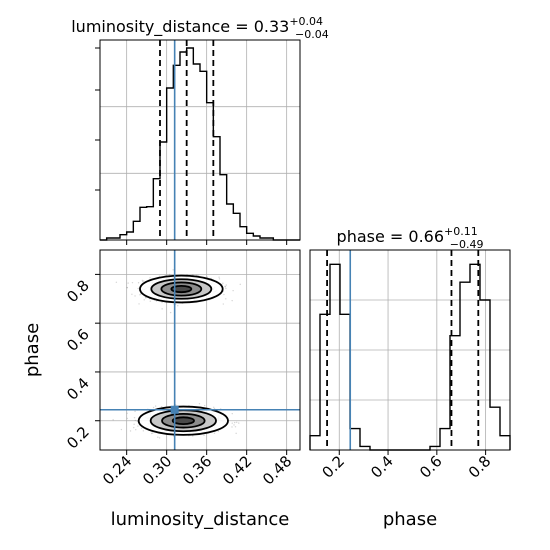  I want to click on y-axis-label-phase: phase, so click(32, 350).